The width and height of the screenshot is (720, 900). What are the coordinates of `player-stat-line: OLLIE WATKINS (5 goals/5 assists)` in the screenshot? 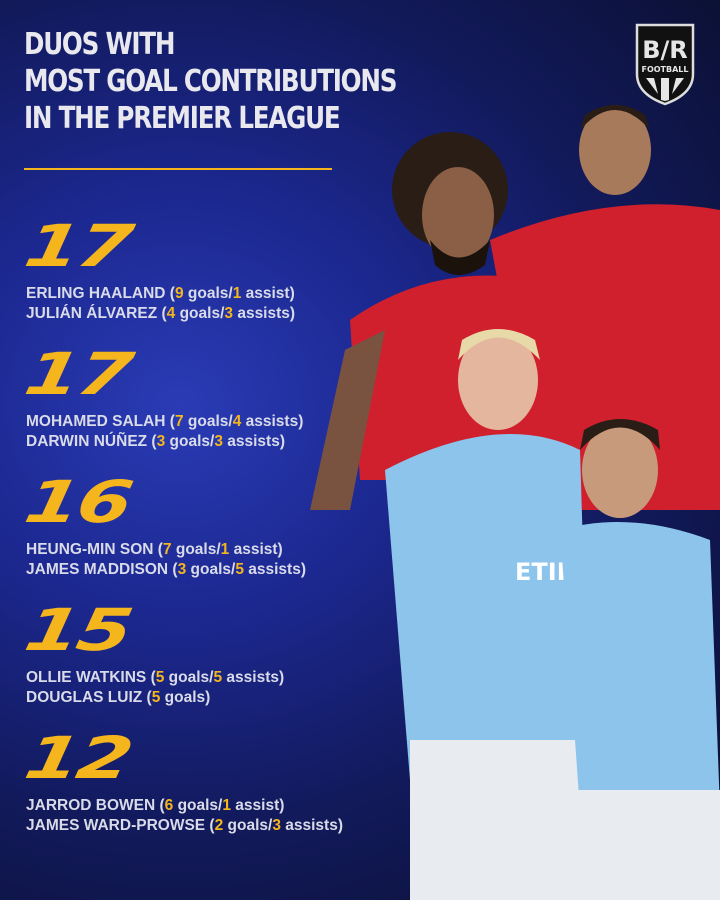 It's located at (155, 678).